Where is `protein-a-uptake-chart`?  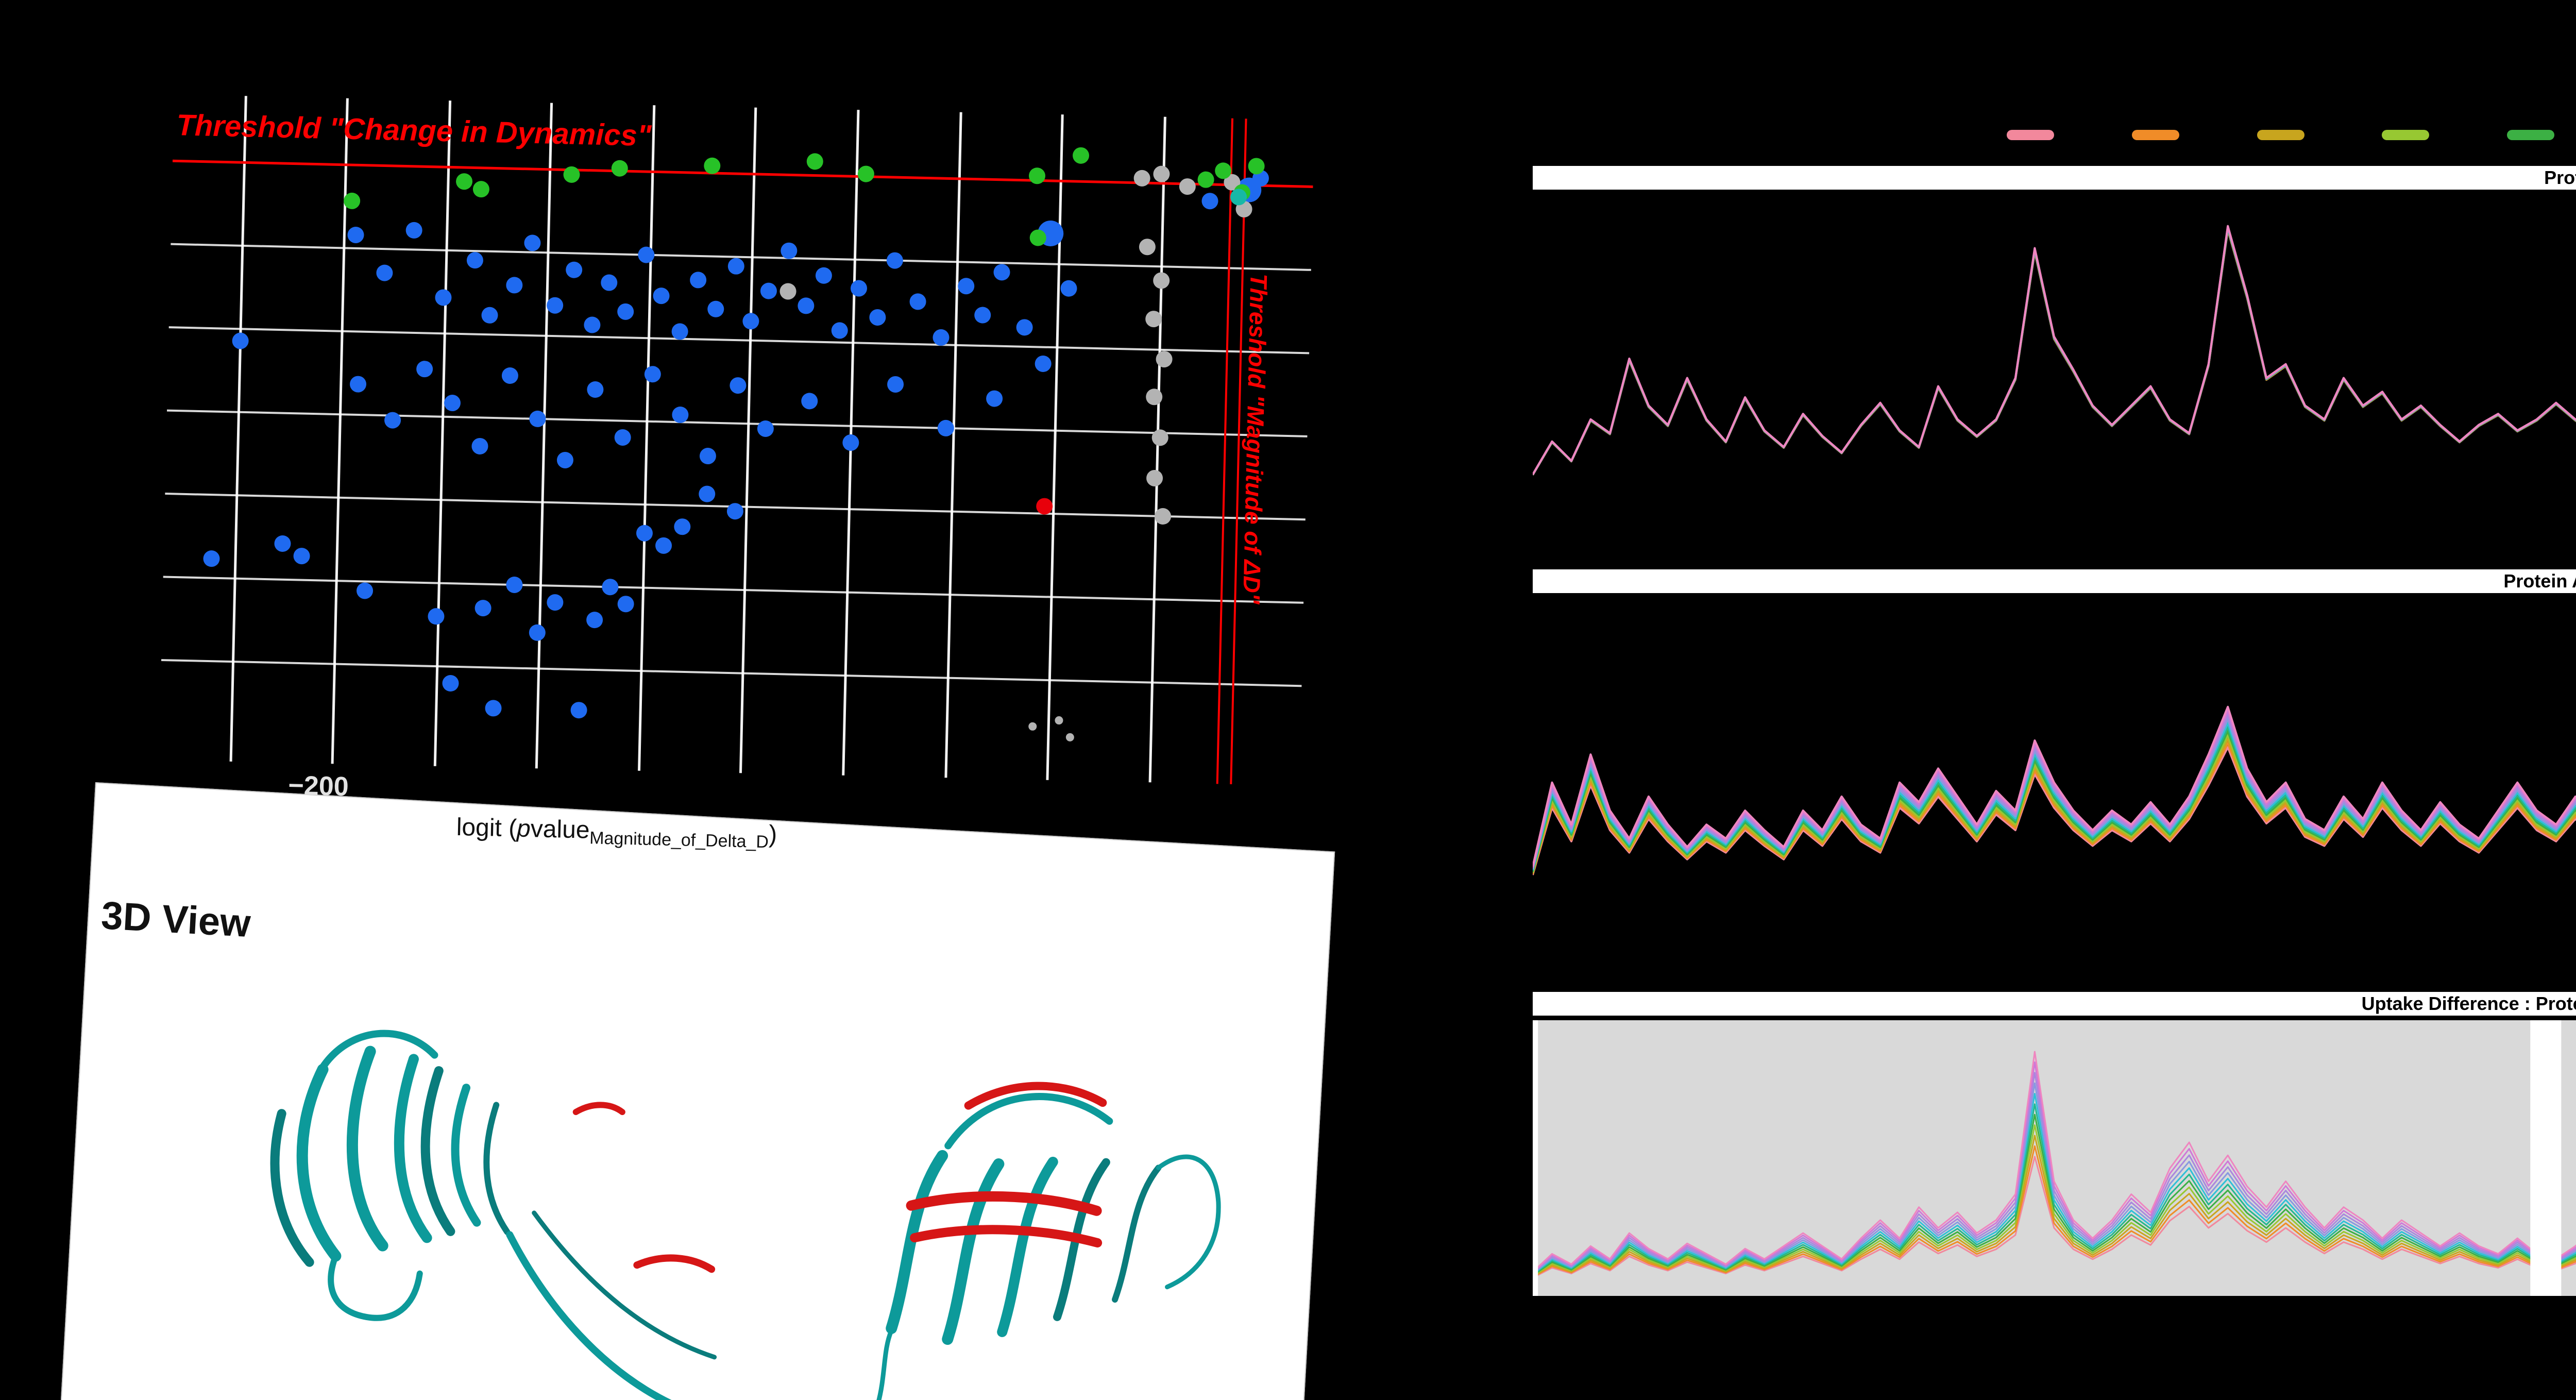
protein-a-uptake-chart is located at coordinates (2054, 371).